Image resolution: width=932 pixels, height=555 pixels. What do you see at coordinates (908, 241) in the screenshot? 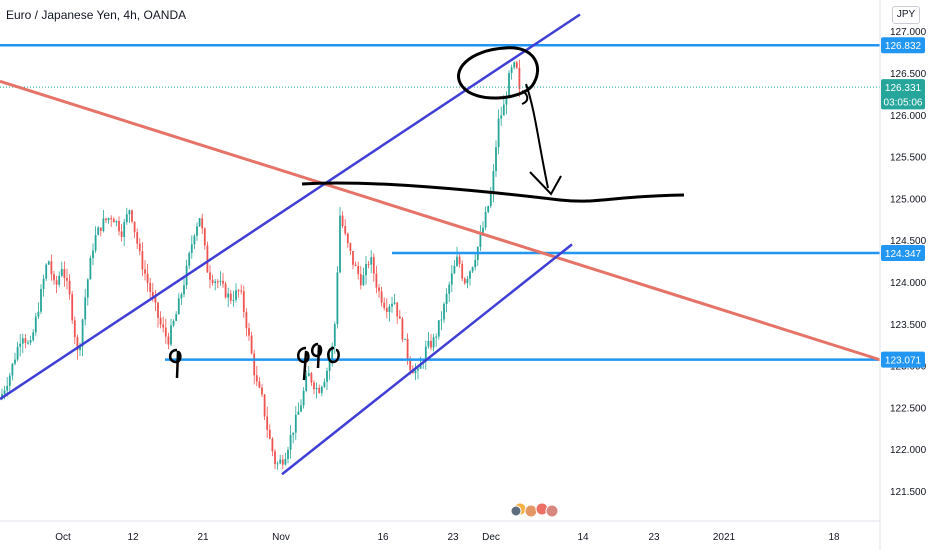
I see `y-tick-label: 124.500` at bounding box center [908, 241].